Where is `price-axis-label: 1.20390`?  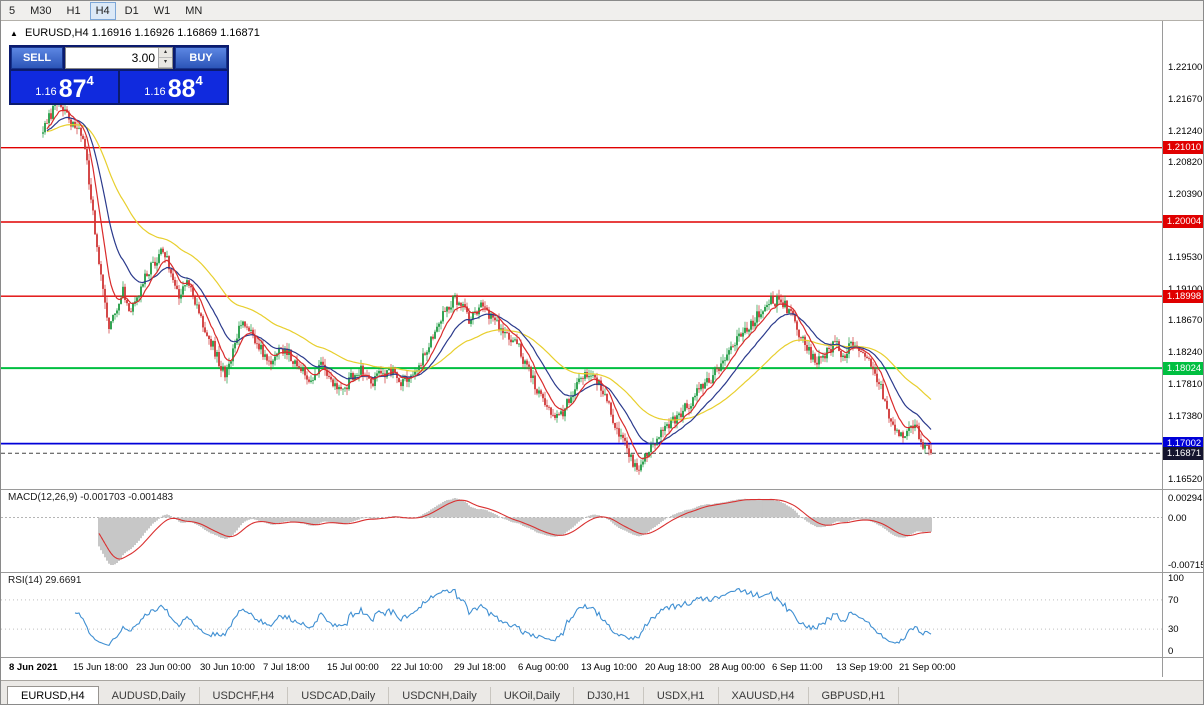
price-axis-label: 1.20390 is located at coordinates (1185, 194).